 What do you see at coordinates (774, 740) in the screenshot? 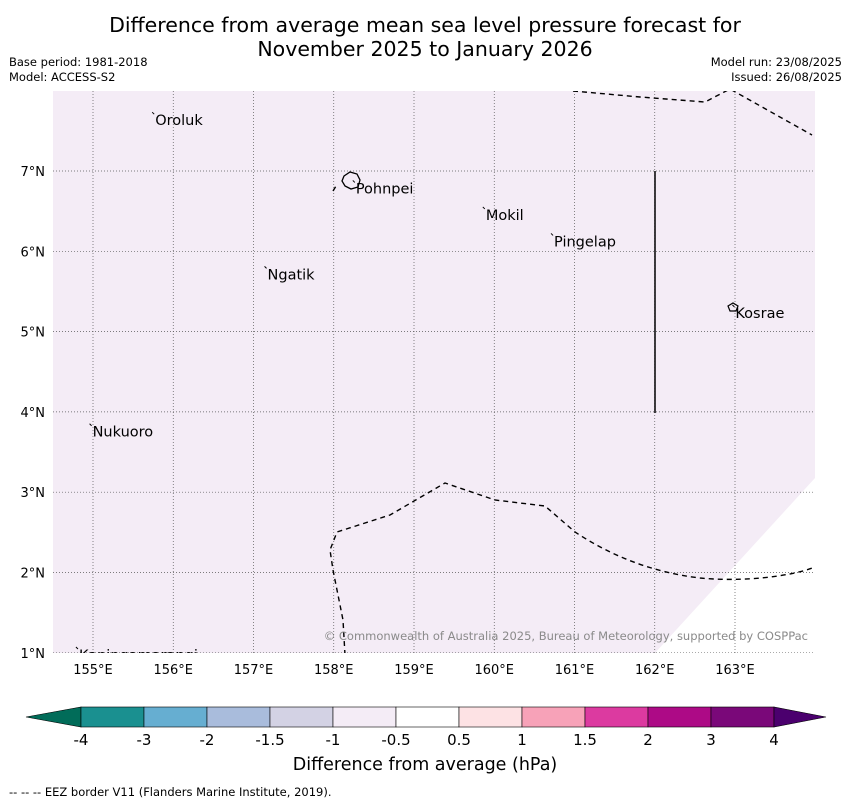
I see `colorbar-tick-label: 4` at bounding box center [774, 740].